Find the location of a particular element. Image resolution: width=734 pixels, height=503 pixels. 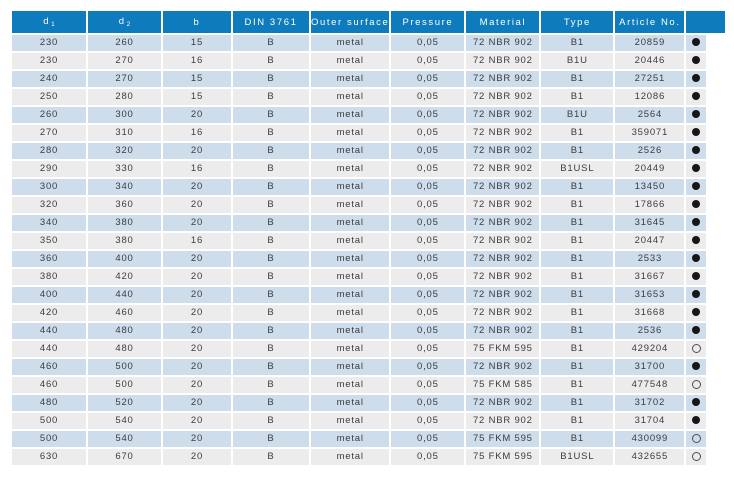

cell-article-no: 20446 is located at coordinates (650, 61).